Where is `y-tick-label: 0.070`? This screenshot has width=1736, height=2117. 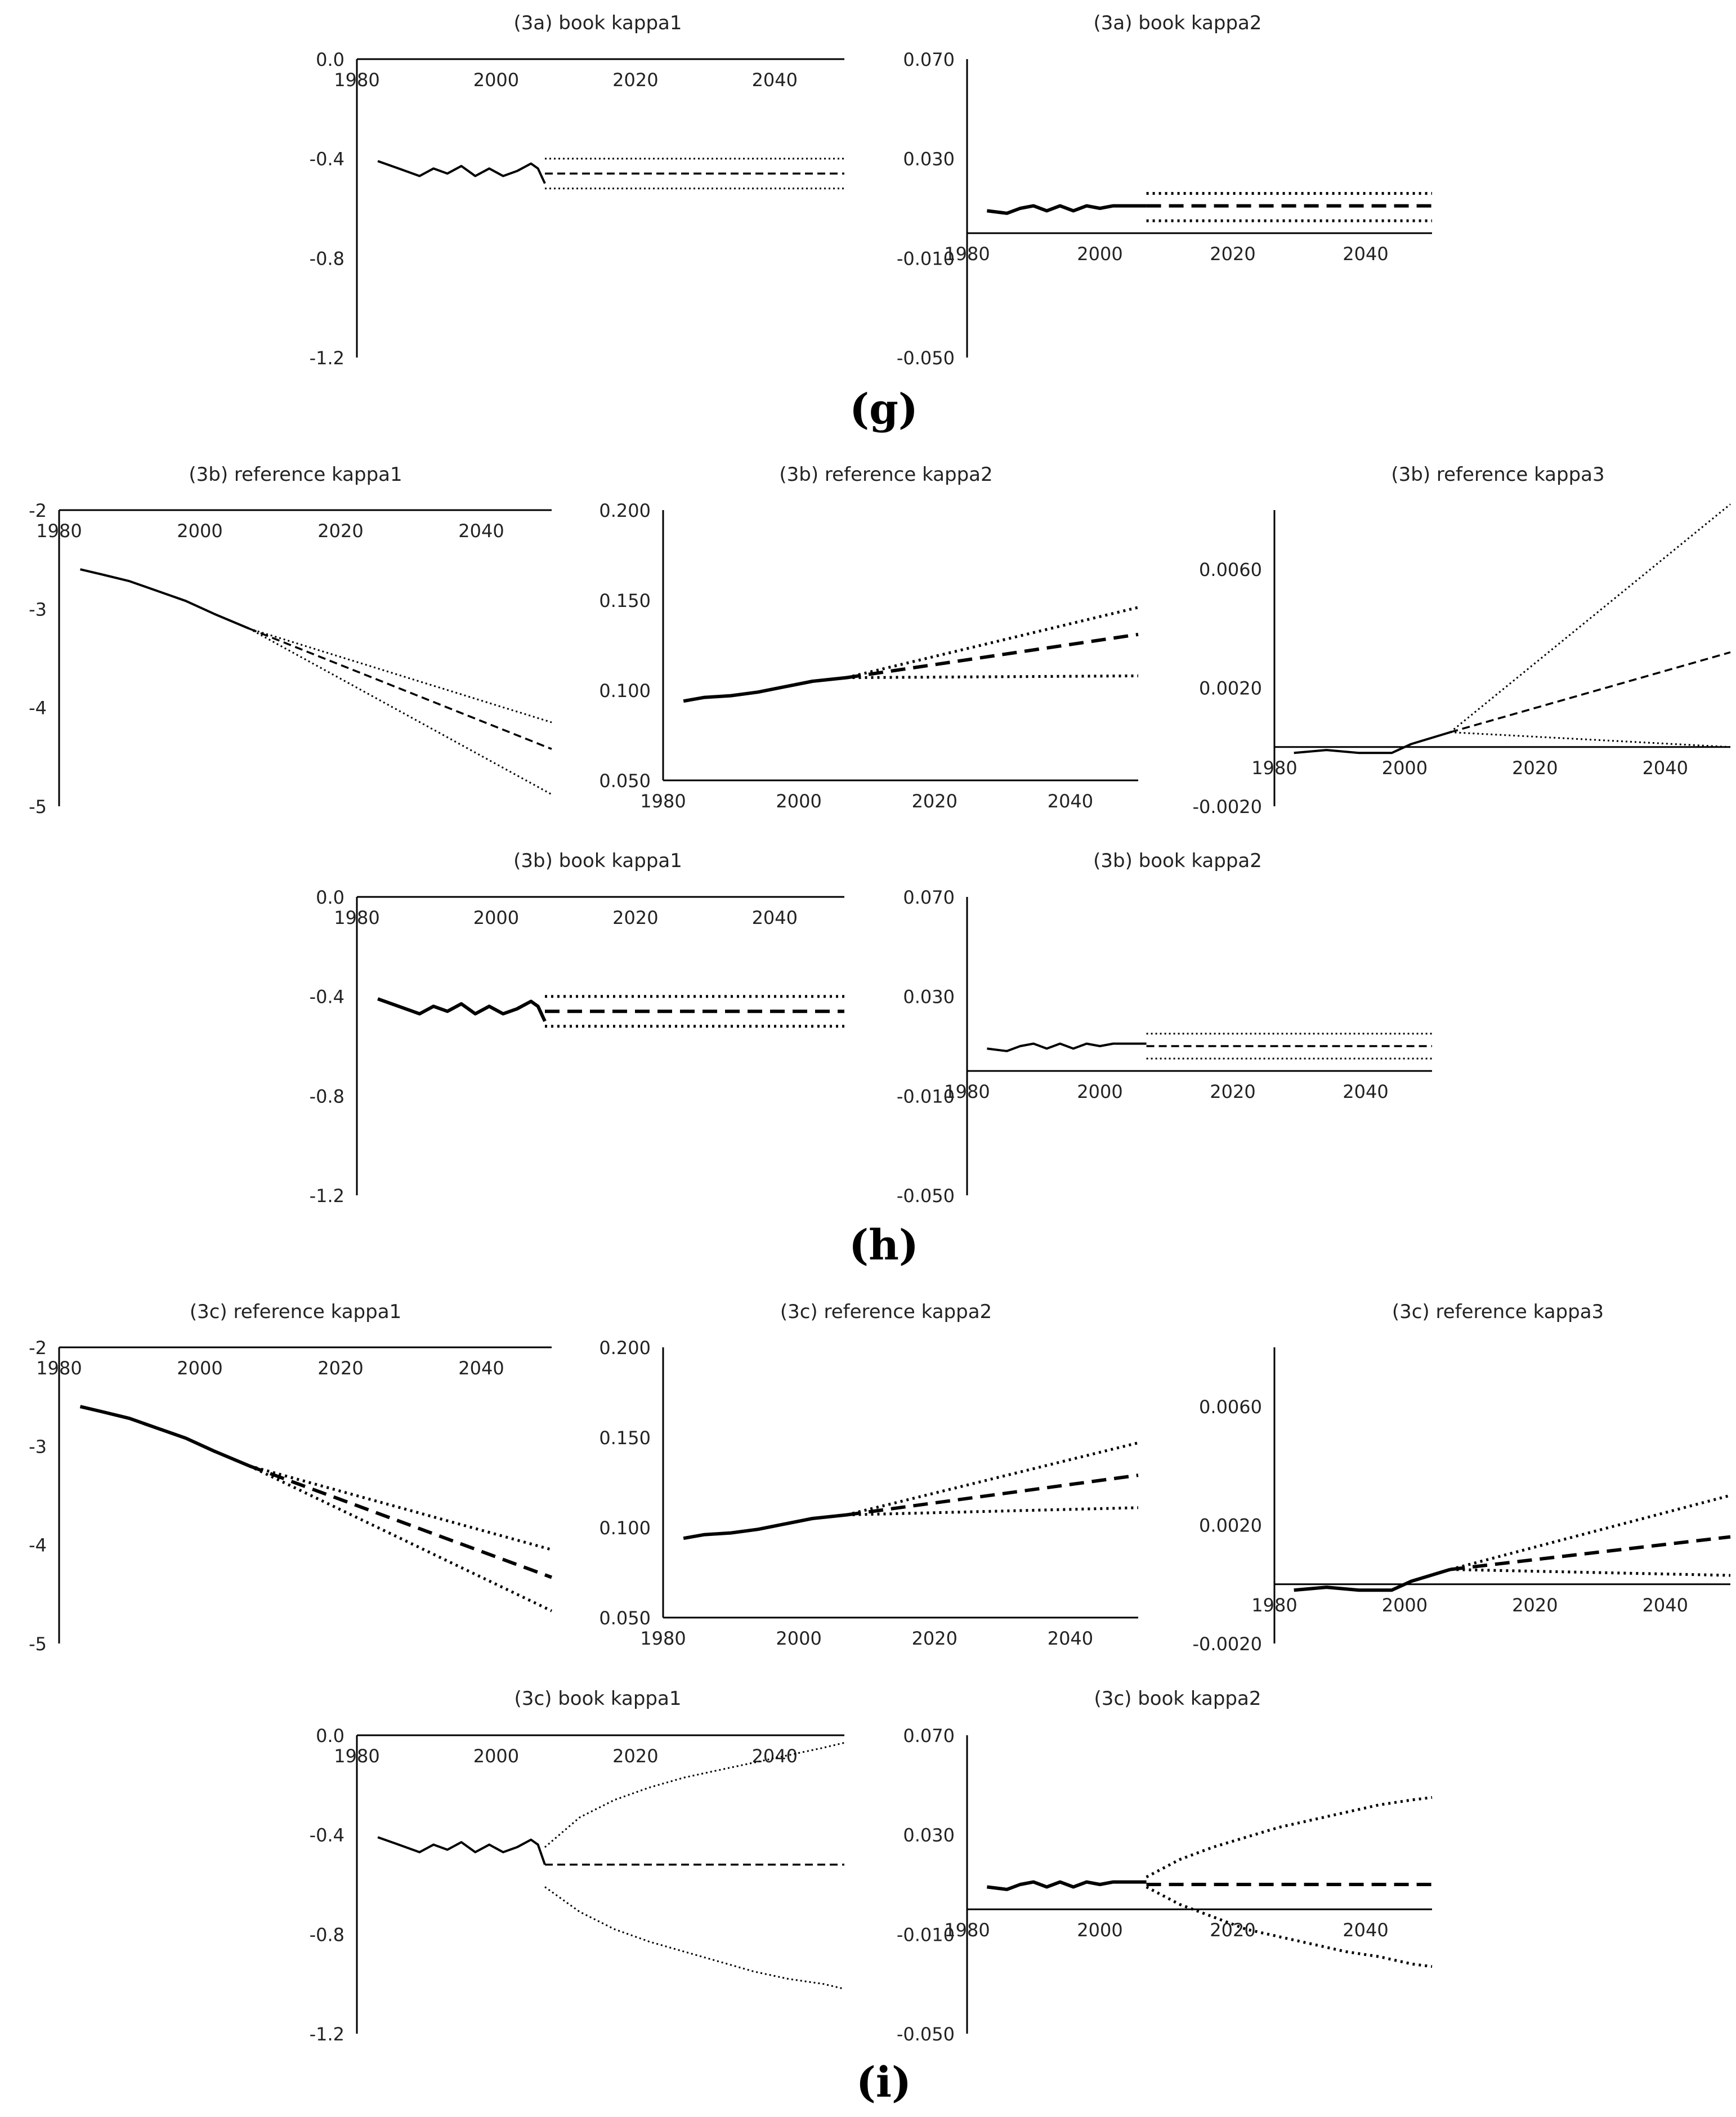
y-tick-label: 0.070 is located at coordinates (929, 1736).